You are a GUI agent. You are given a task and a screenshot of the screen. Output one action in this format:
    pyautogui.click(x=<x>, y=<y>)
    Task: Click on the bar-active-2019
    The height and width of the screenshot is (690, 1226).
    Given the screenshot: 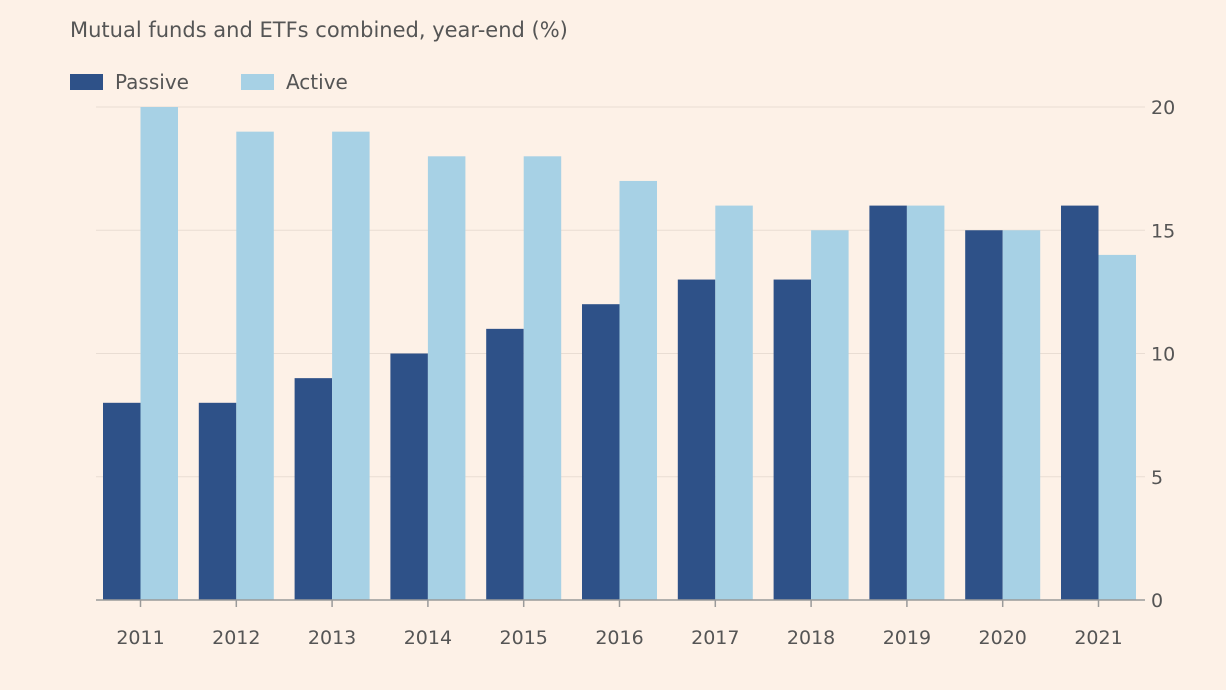 What is the action you would take?
    pyautogui.click(x=925, y=402)
    